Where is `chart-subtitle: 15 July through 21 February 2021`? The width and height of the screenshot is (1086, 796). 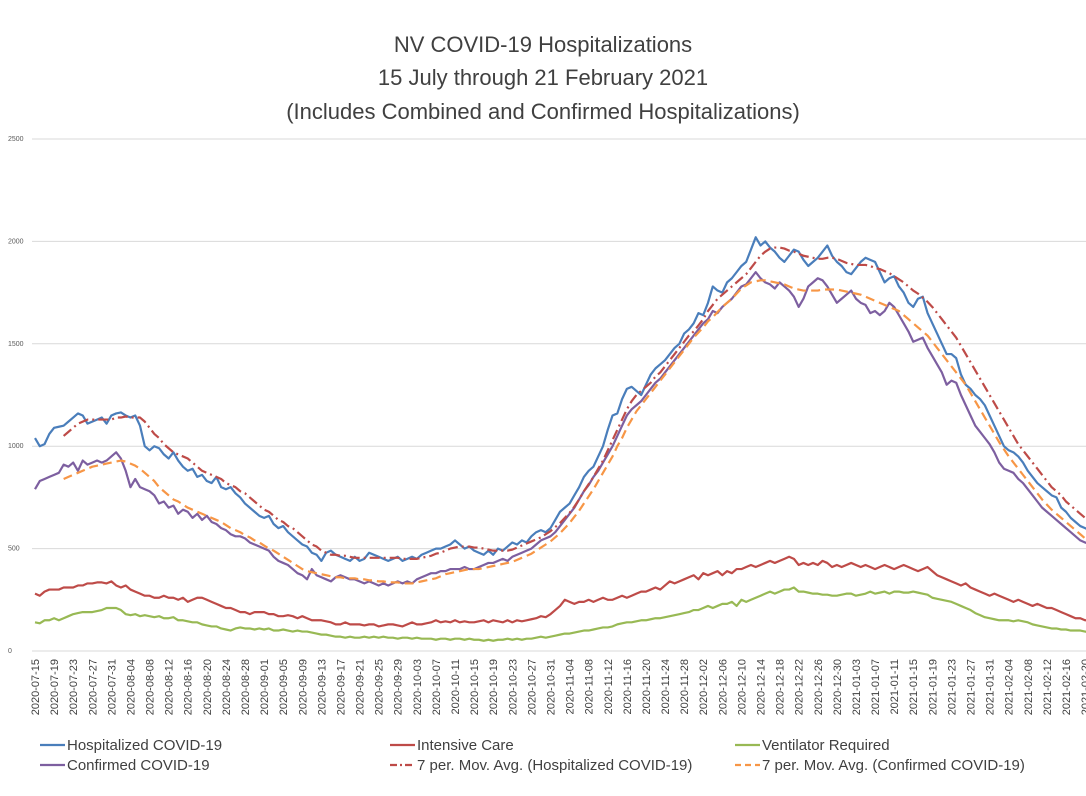 chart-subtitle: 15 July through 21 February 2021 is located at coordinates (543, 77).